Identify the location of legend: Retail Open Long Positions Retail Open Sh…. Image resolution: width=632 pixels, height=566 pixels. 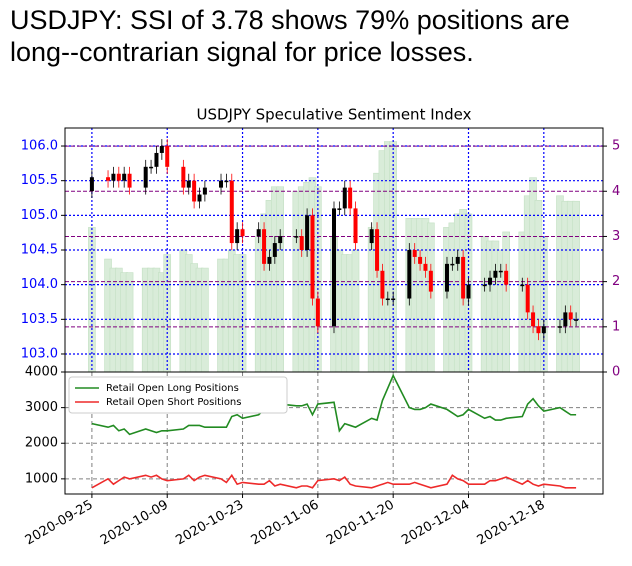
(178, 395).